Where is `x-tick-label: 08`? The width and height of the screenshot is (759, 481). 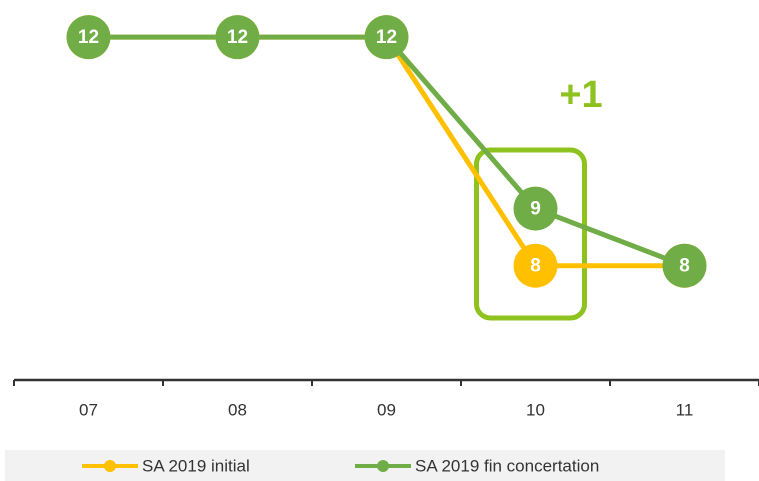
x-tick-label: 08 is located at coordinates (237, 409).